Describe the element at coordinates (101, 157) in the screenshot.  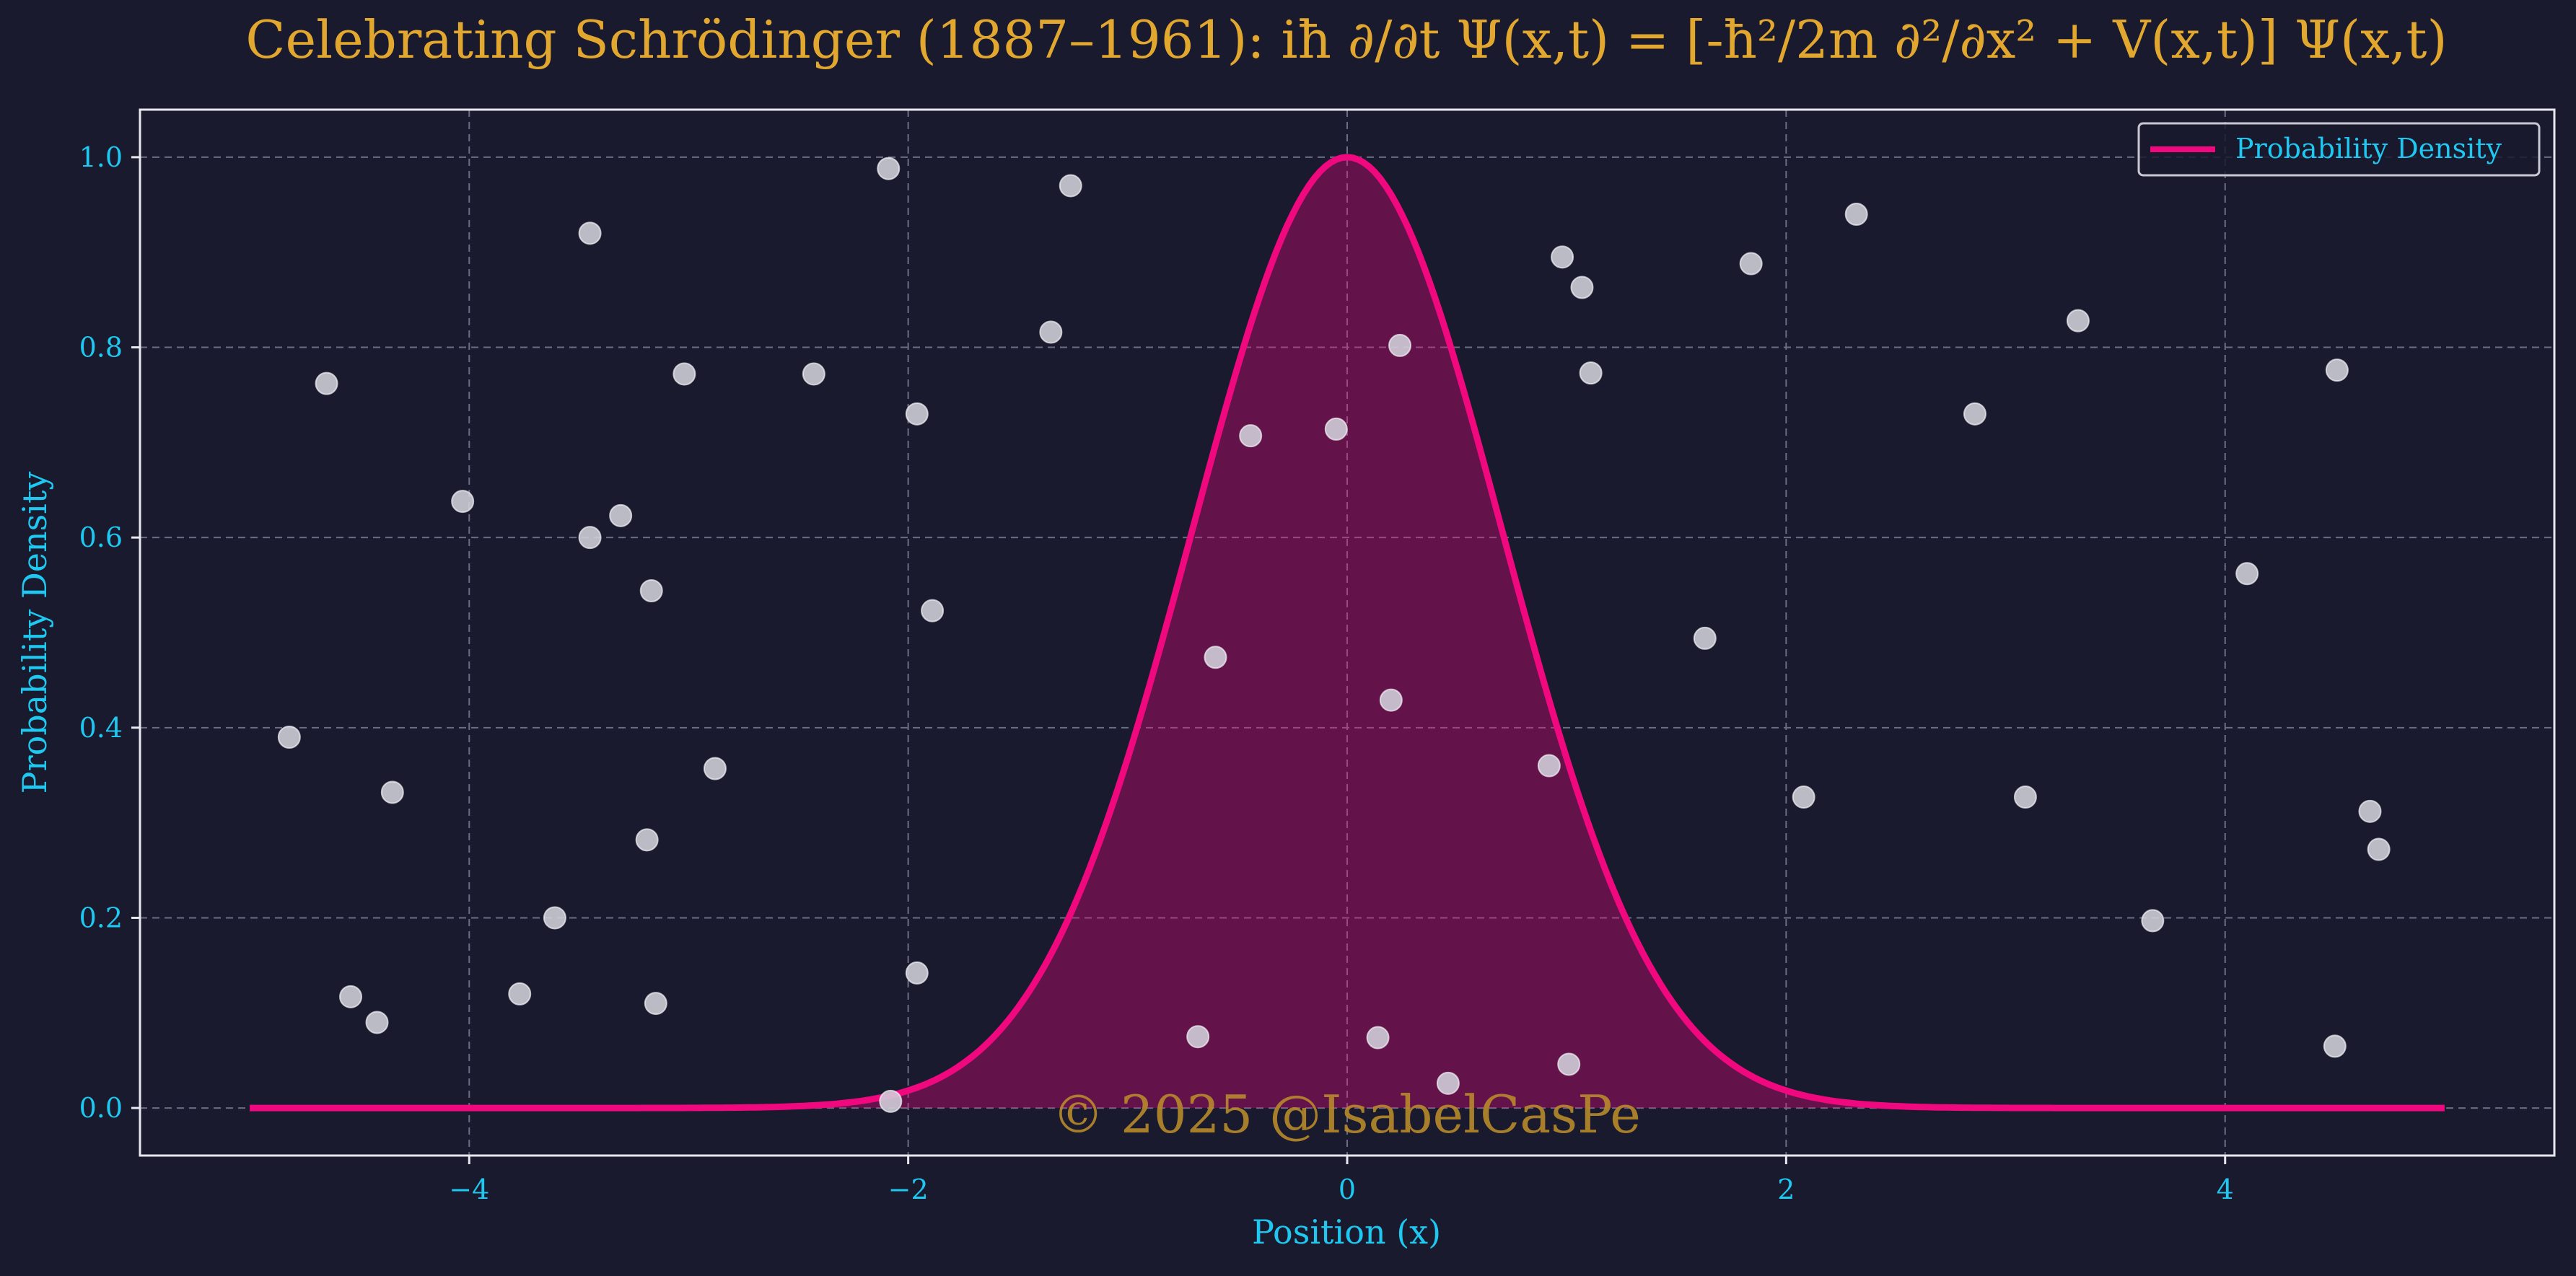
I see `y-tick-label-5: 1.0` at that location.